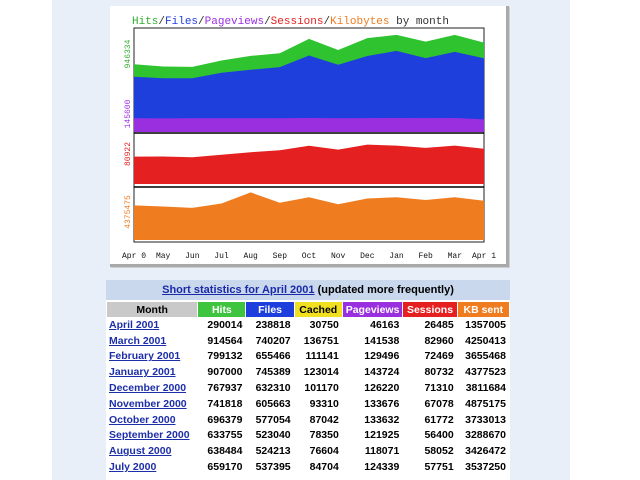 The height and width of the screenshot is (480, 640). Describe the element at coordinates (483, 309) in the screenshot. I see `col-kb-sent-header: KB sent` at that location.